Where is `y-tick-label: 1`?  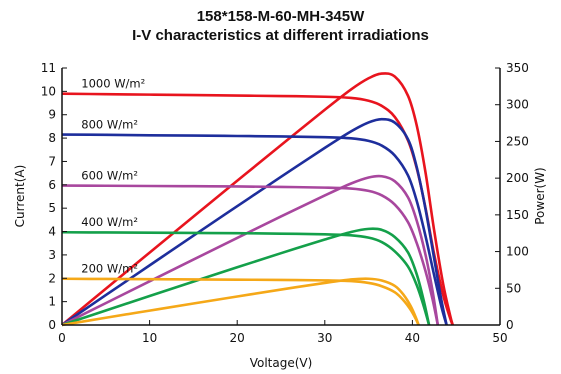 y-tick-label: 1 is located at coordinates (52, 302).